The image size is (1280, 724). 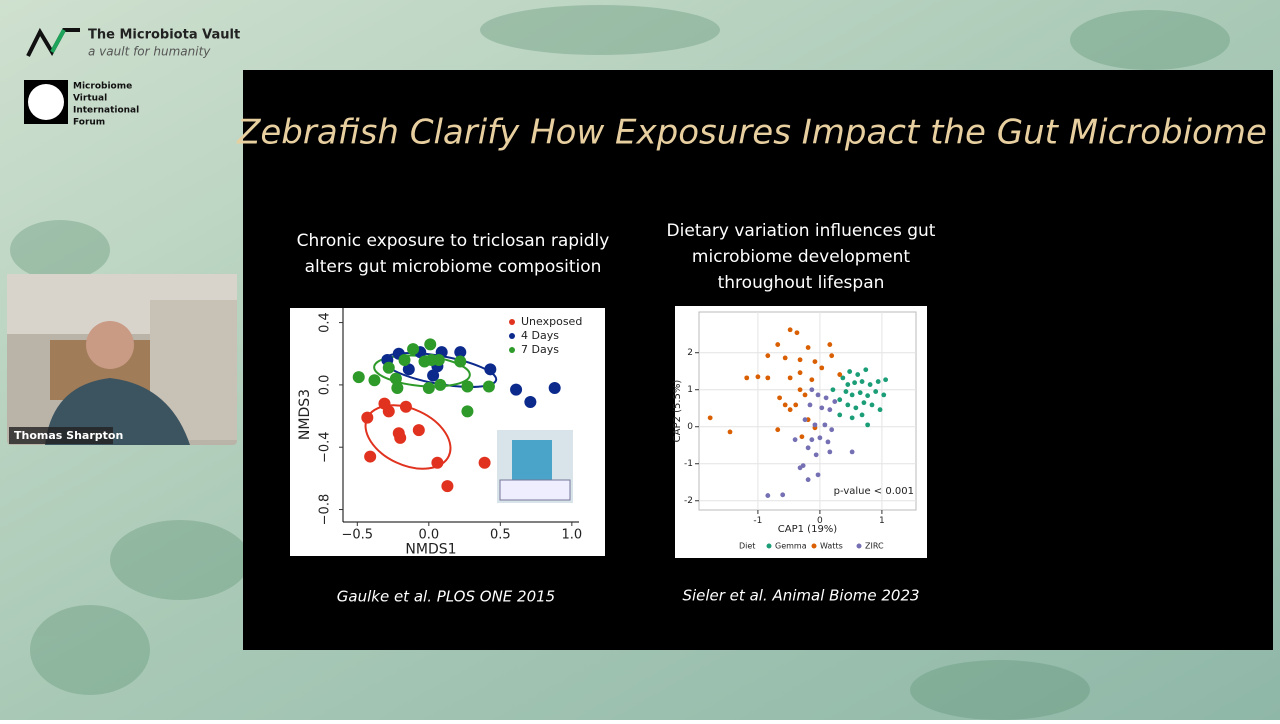 What do you see at coordinates (800, 596) in the screenshot?
I see `citation: Sieler et al. Animal Biome 2023` at bounding box center [800, 596].